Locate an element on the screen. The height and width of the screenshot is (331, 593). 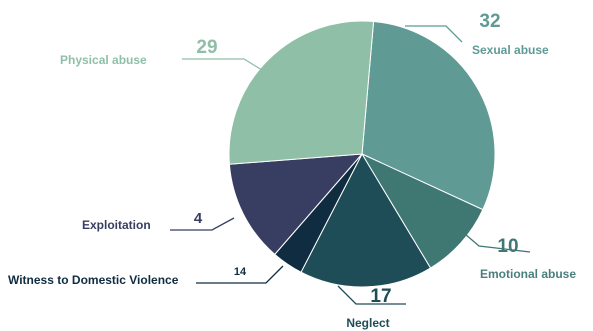
leader-line-witness-to-domestic-violence is located at coordinates (240, 274).